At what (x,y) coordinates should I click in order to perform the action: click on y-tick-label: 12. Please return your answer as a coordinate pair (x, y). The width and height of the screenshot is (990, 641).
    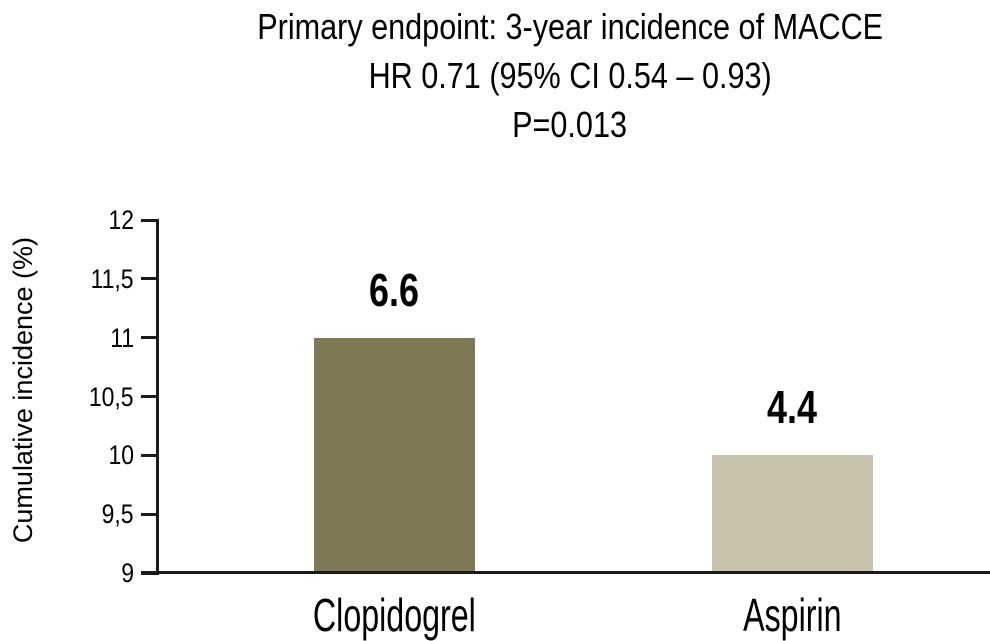
    Looking at the image, I should click on (67, 220).